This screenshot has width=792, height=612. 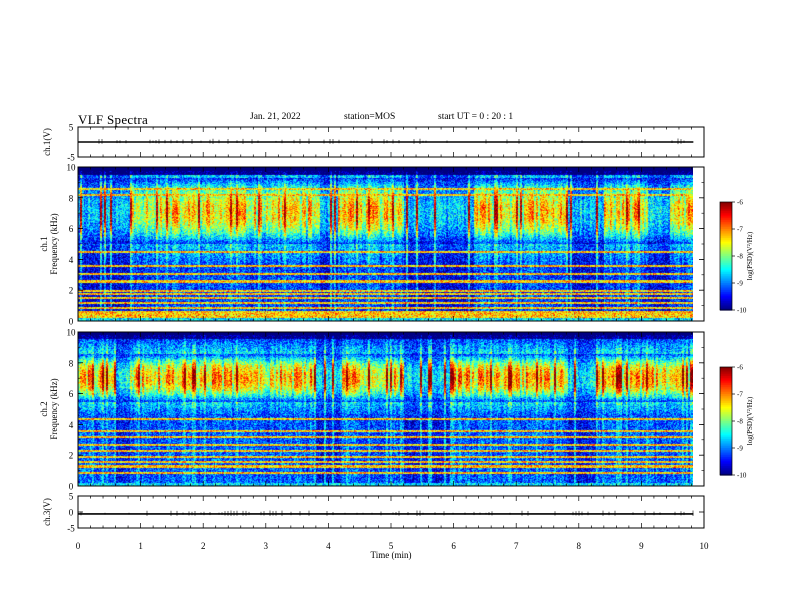 I want to click on ch2_spectrogram-ylabel: ch.2, so click(x=44, y=408).